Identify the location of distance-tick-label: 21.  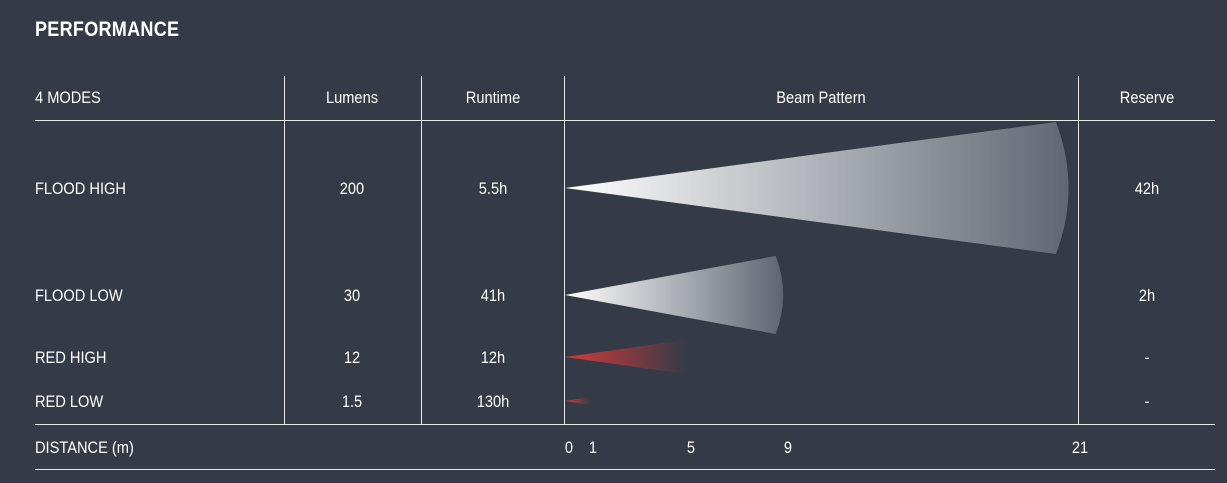
(1080, 447).